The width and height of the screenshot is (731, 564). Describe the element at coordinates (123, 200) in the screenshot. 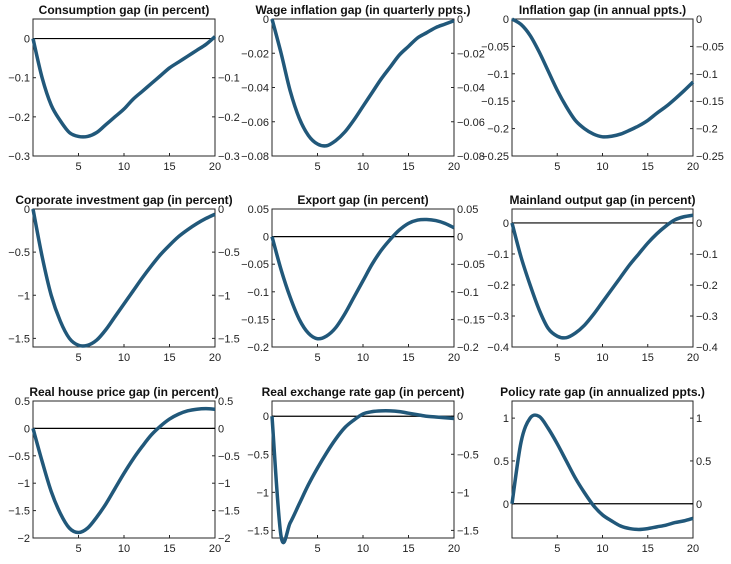

I see `subplot-title: Corporate investment gap (in percent)` at that location.